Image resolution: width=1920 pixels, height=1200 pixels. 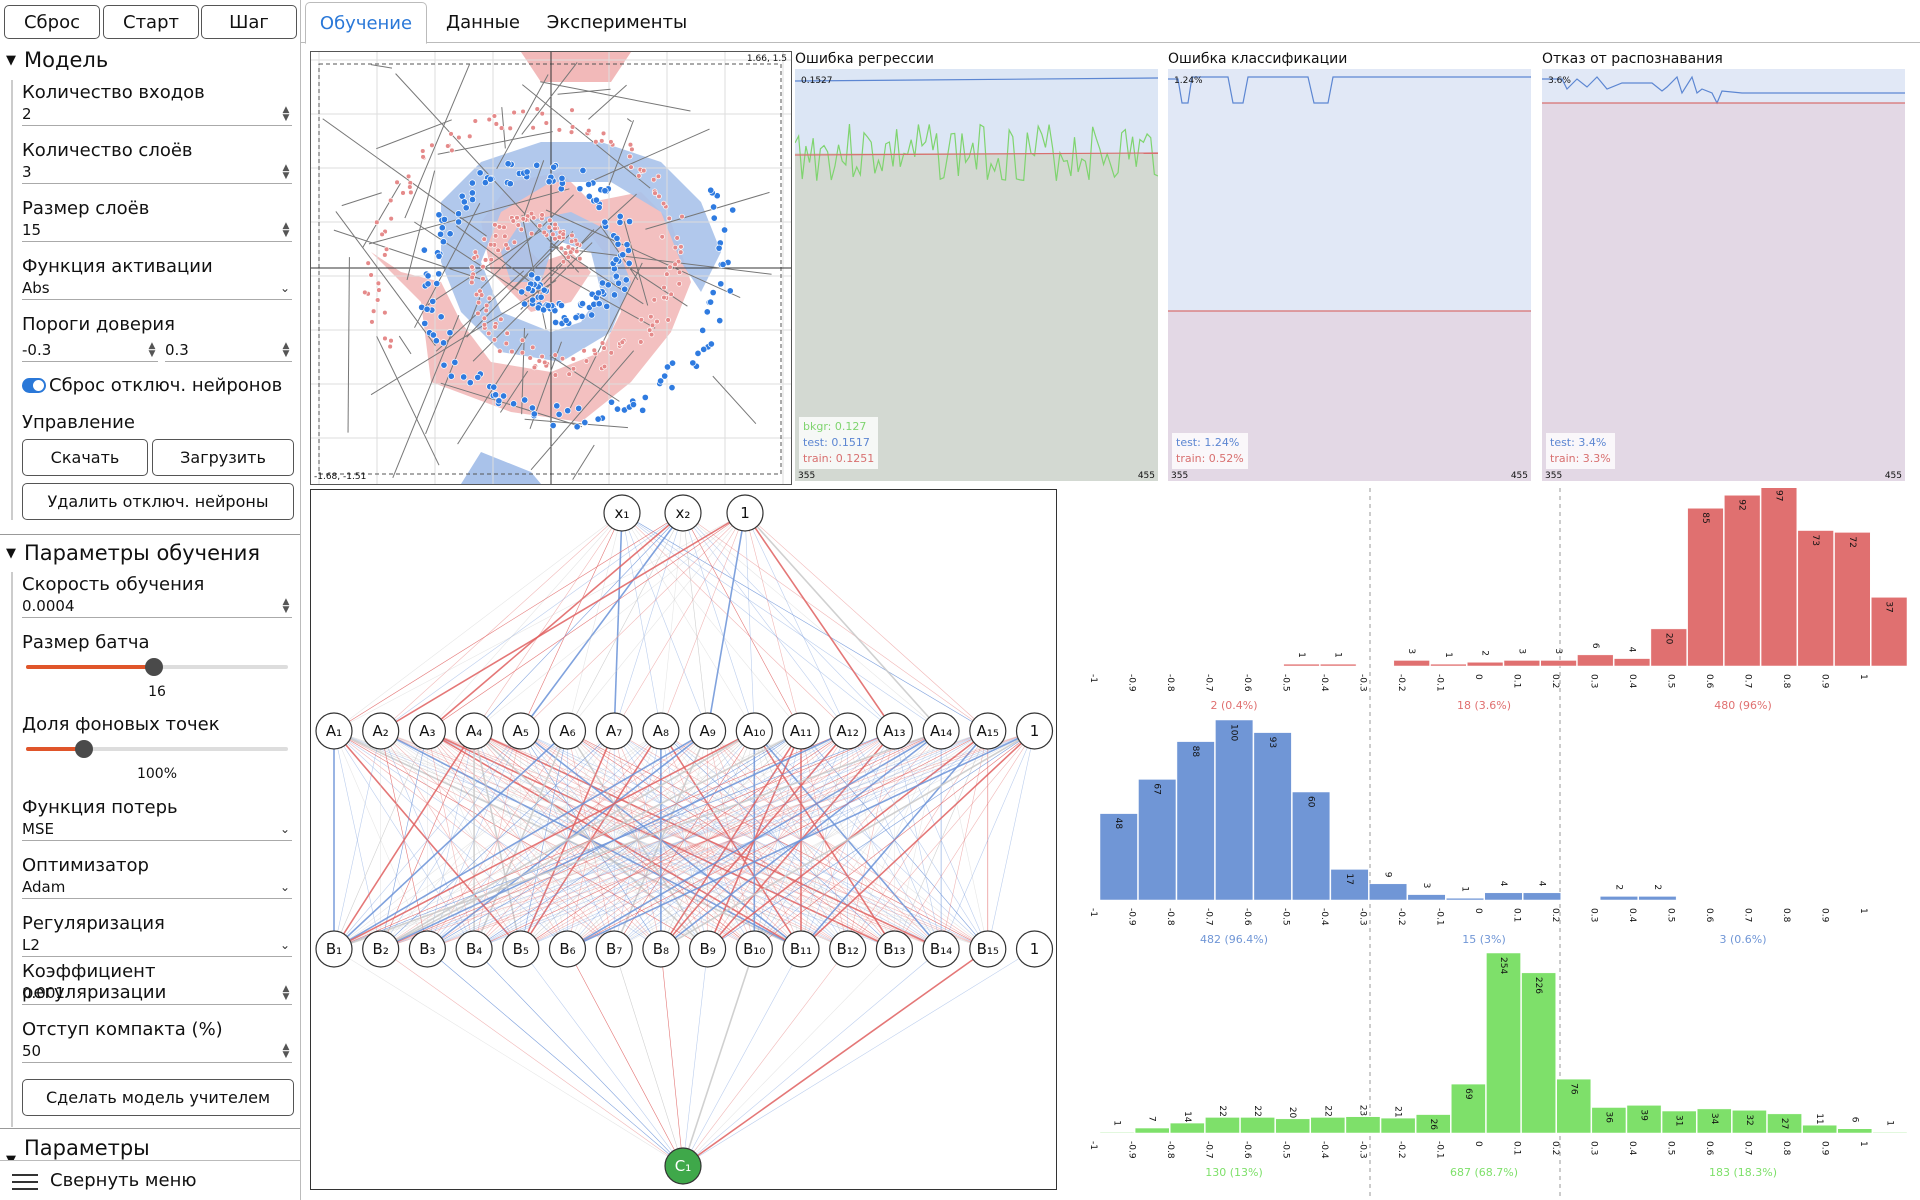 What do you see at coordinates (34, 385) in the screenshot?
I see `reset-disabled-toggle` at bounding box center [34, 385].